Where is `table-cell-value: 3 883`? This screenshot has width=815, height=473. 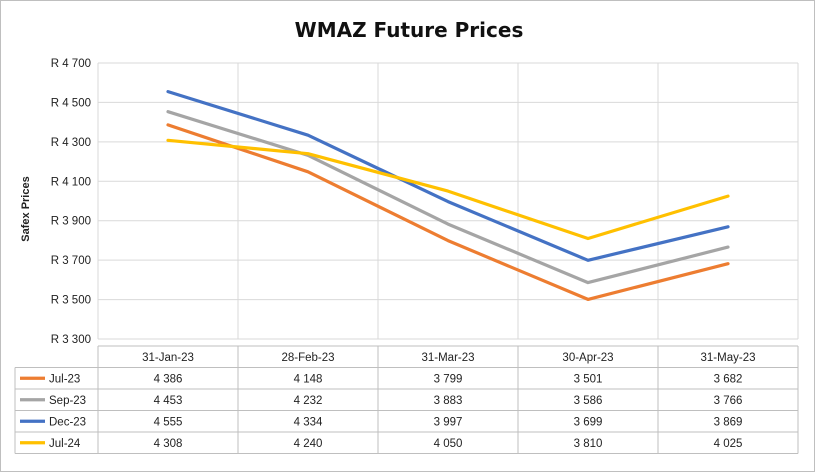 table-cell-value: 3 883 is located at coordinates (448, 401).